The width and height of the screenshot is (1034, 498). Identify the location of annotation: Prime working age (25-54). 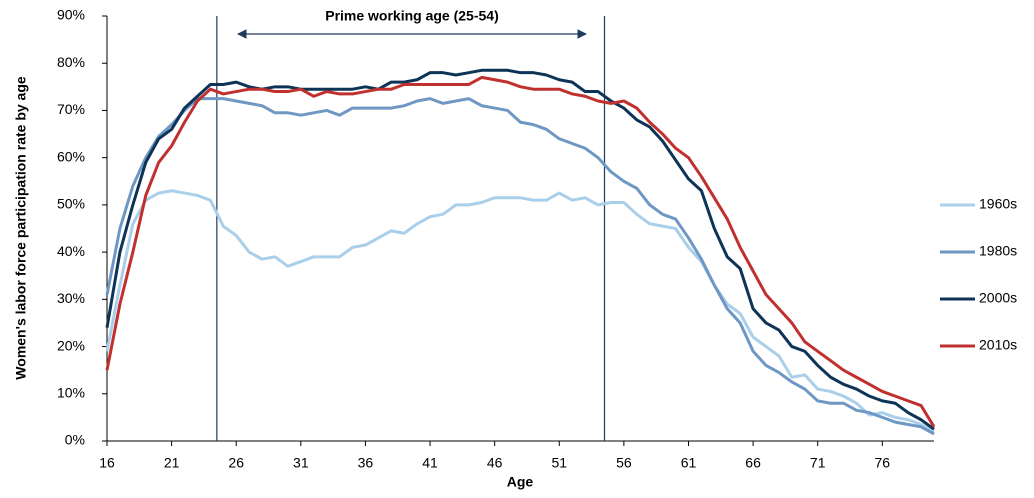
(412, 16).